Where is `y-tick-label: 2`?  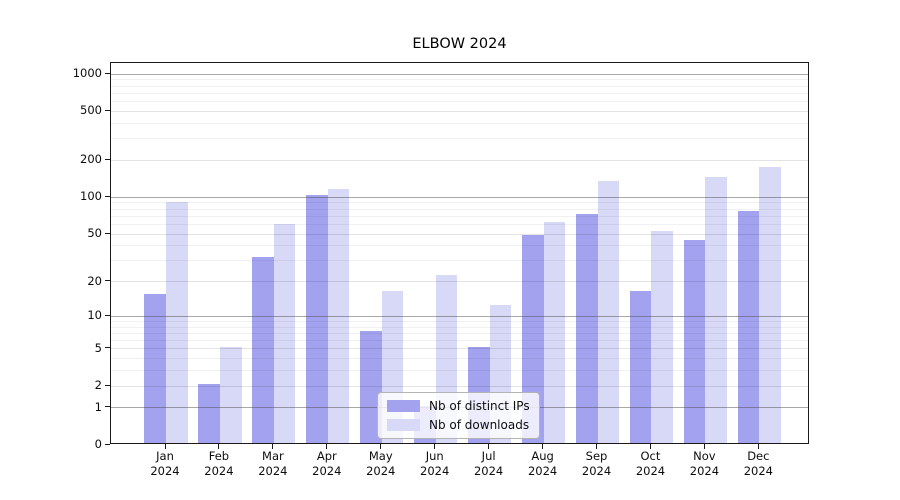 y-tick-label: 2 is located at coordinates (98, 385).